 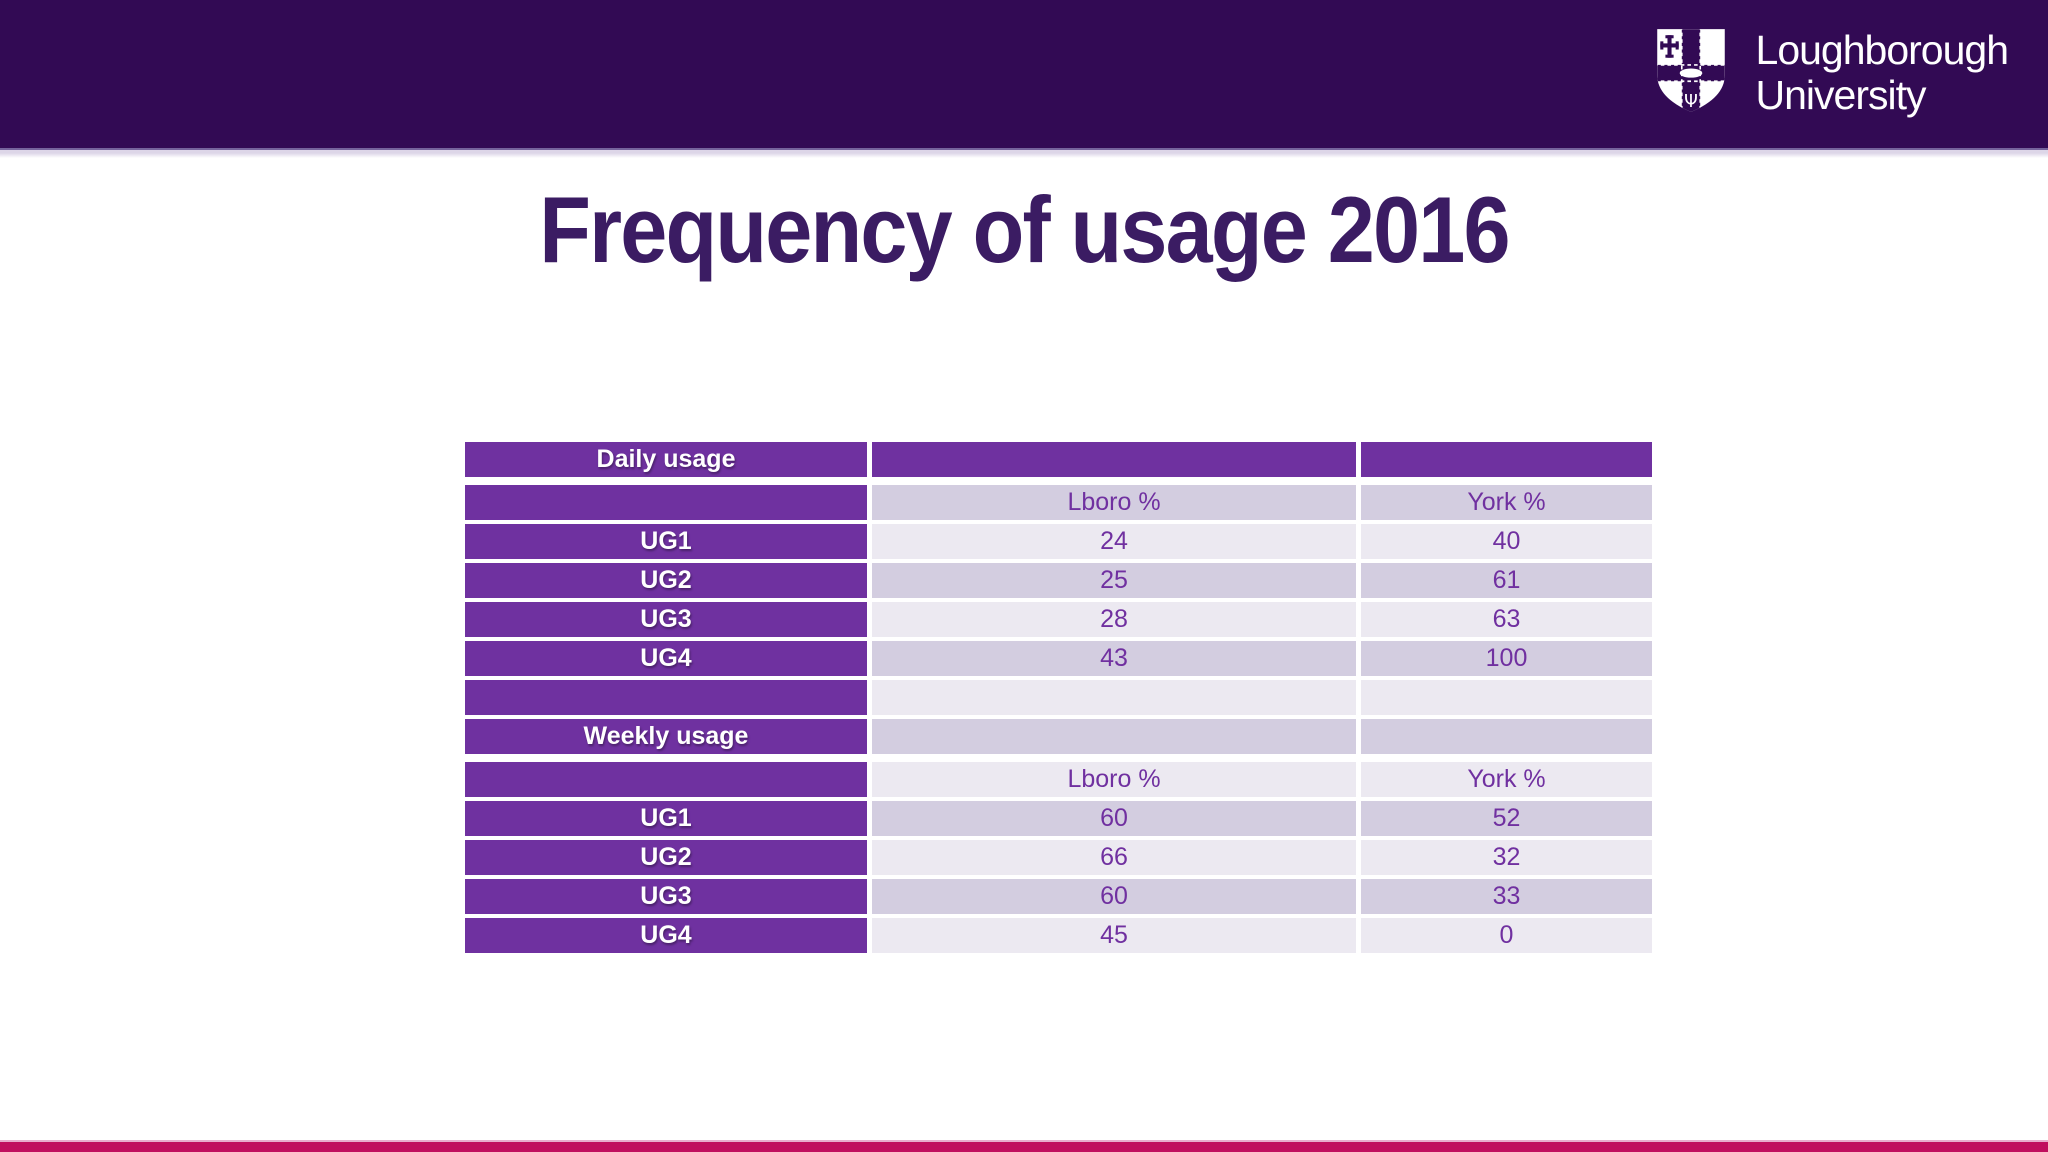 What do you see at coordinates (1882, 50) in the screenshot?
I see `logo-text-line1: Loughborough` at bounding box center [1882, 50].